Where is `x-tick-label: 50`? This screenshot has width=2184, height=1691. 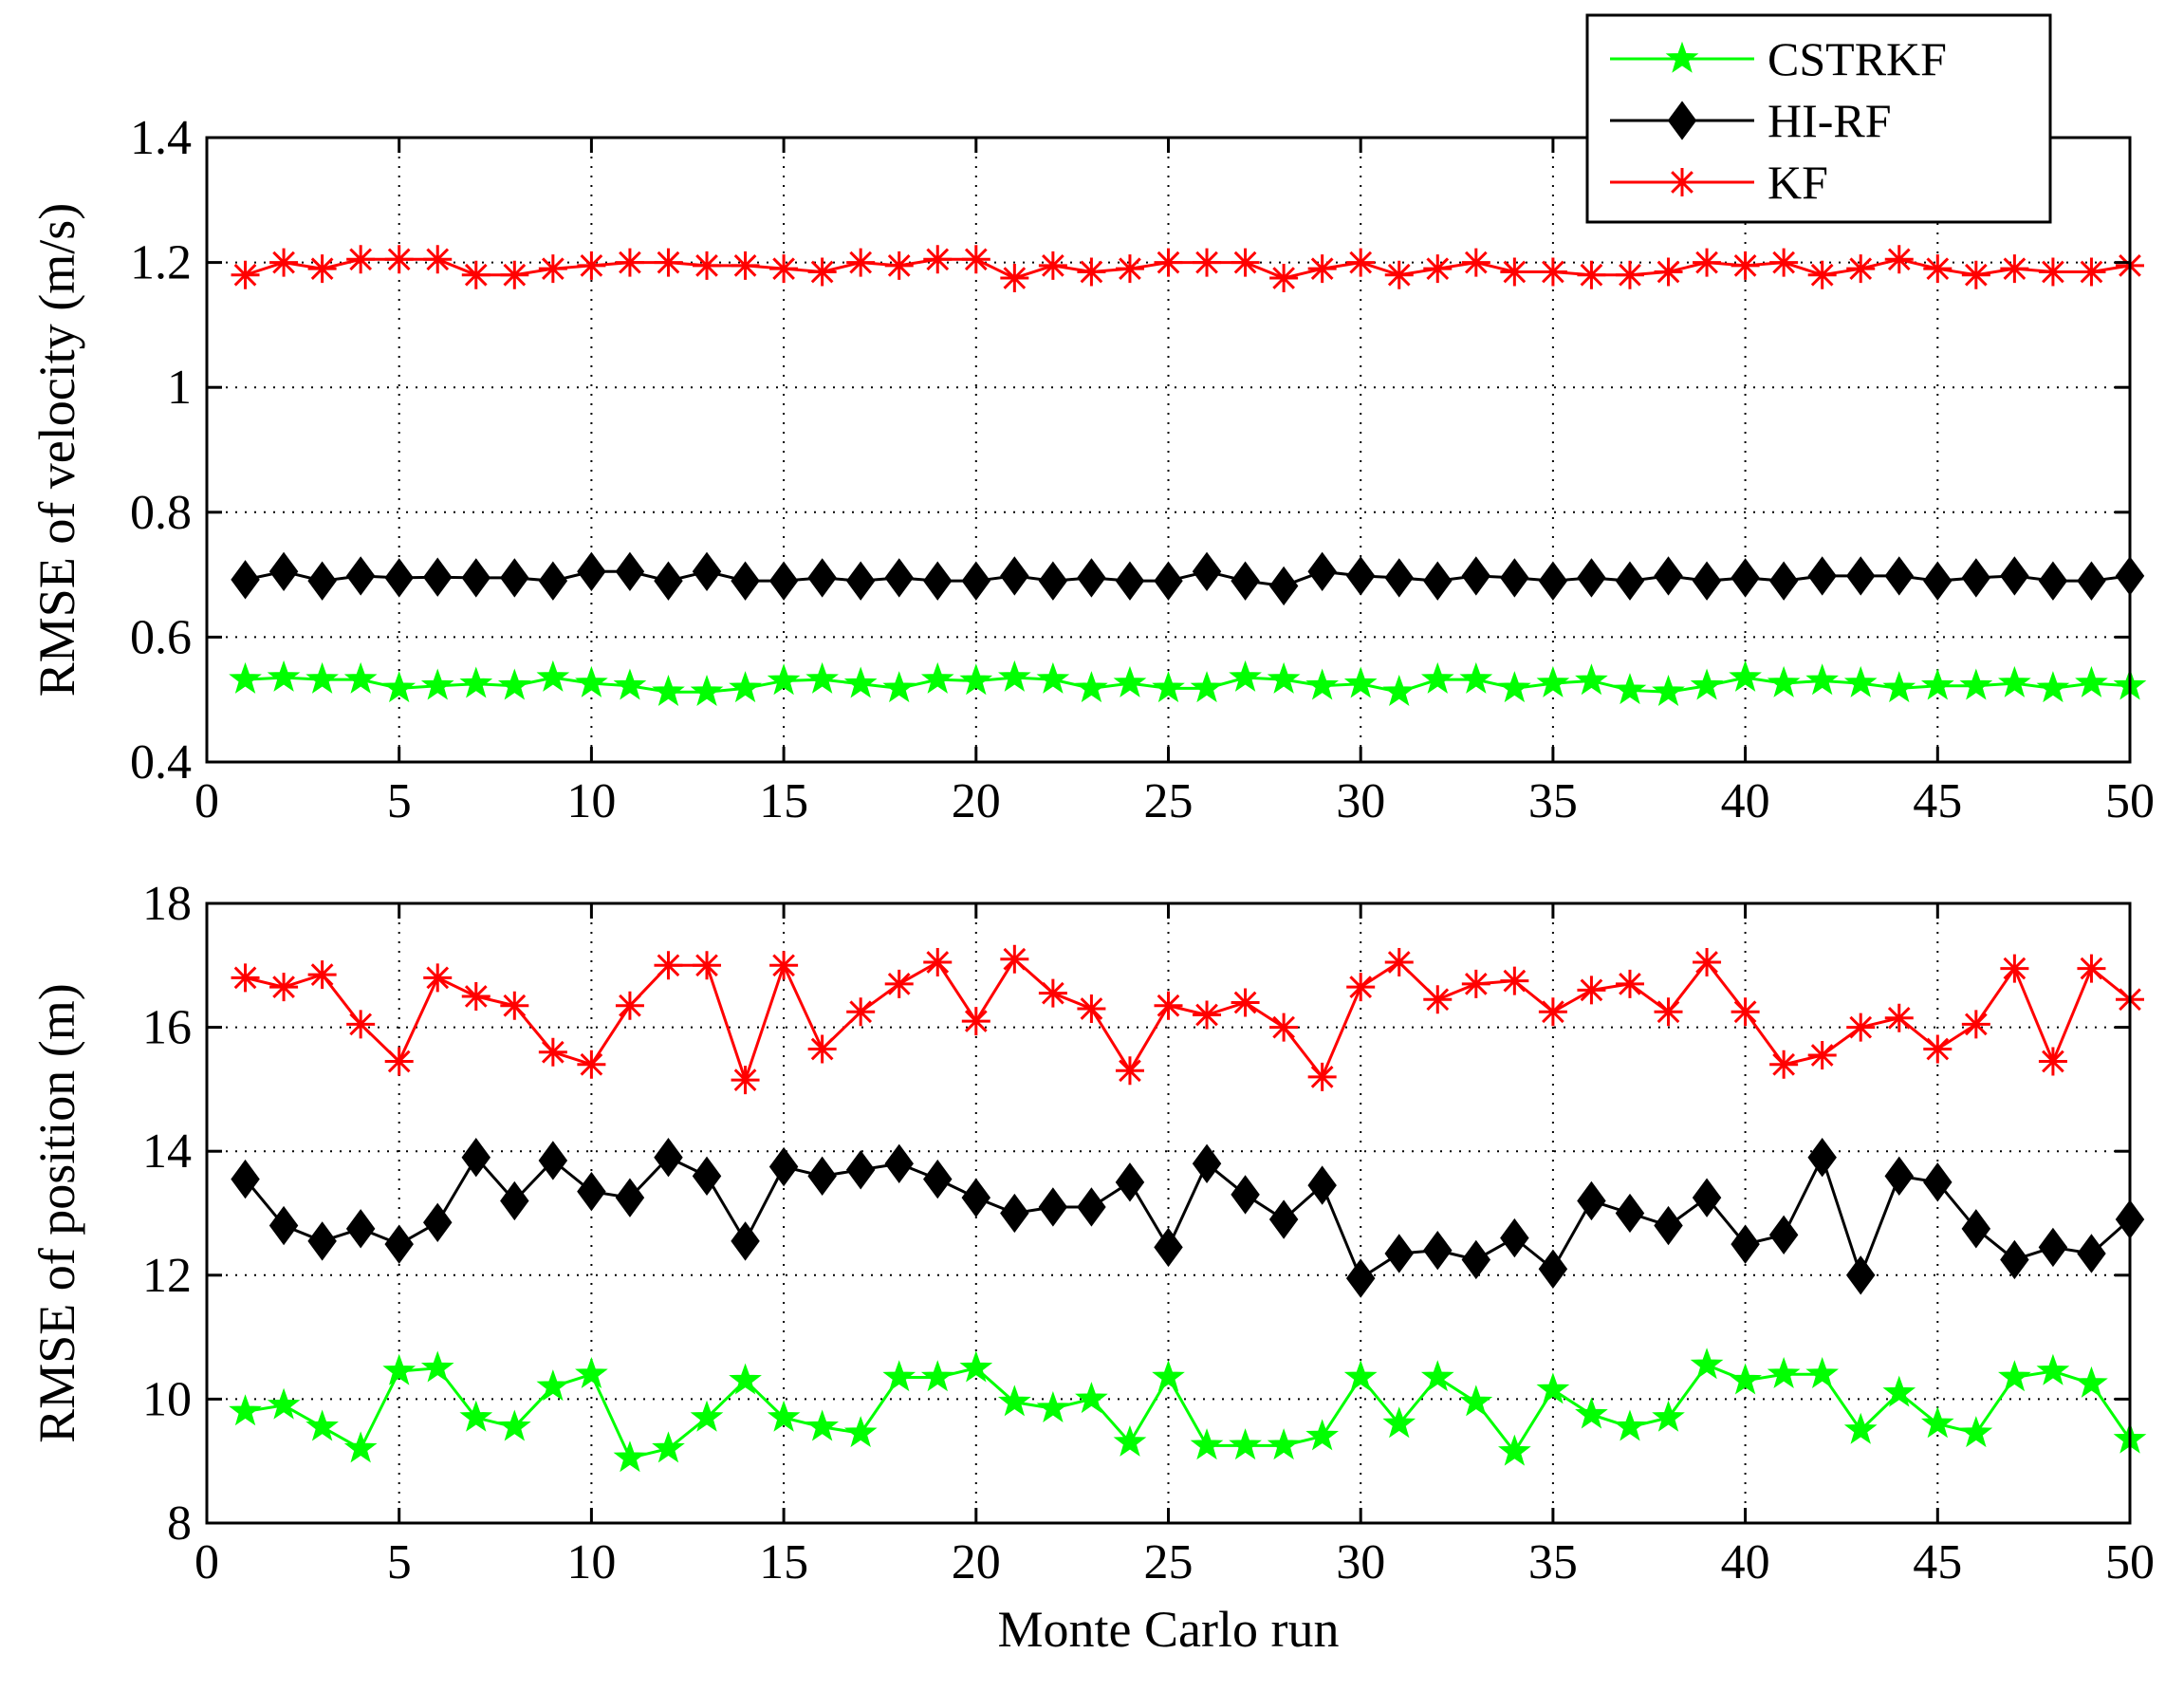
x-tick-label: 50 is located at coordinates (2130, 801).